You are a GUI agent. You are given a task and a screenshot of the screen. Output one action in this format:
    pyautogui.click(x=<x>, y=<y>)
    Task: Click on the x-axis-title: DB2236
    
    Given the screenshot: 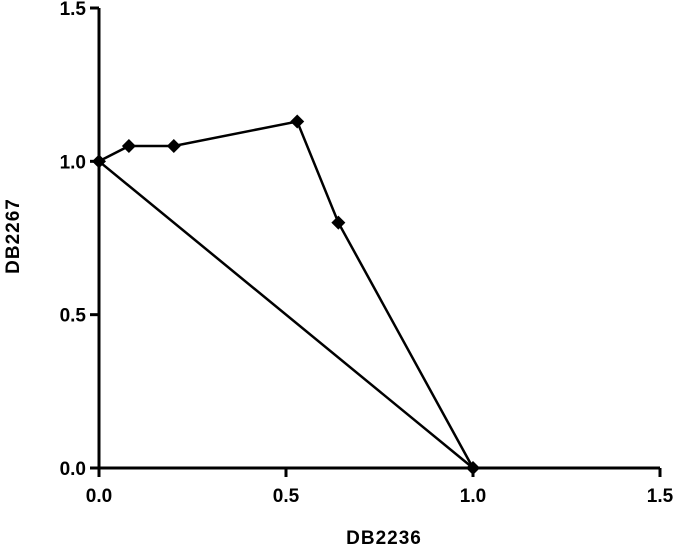 What is the action you would take?
    pyautogui.click(x=384, y=537)
    